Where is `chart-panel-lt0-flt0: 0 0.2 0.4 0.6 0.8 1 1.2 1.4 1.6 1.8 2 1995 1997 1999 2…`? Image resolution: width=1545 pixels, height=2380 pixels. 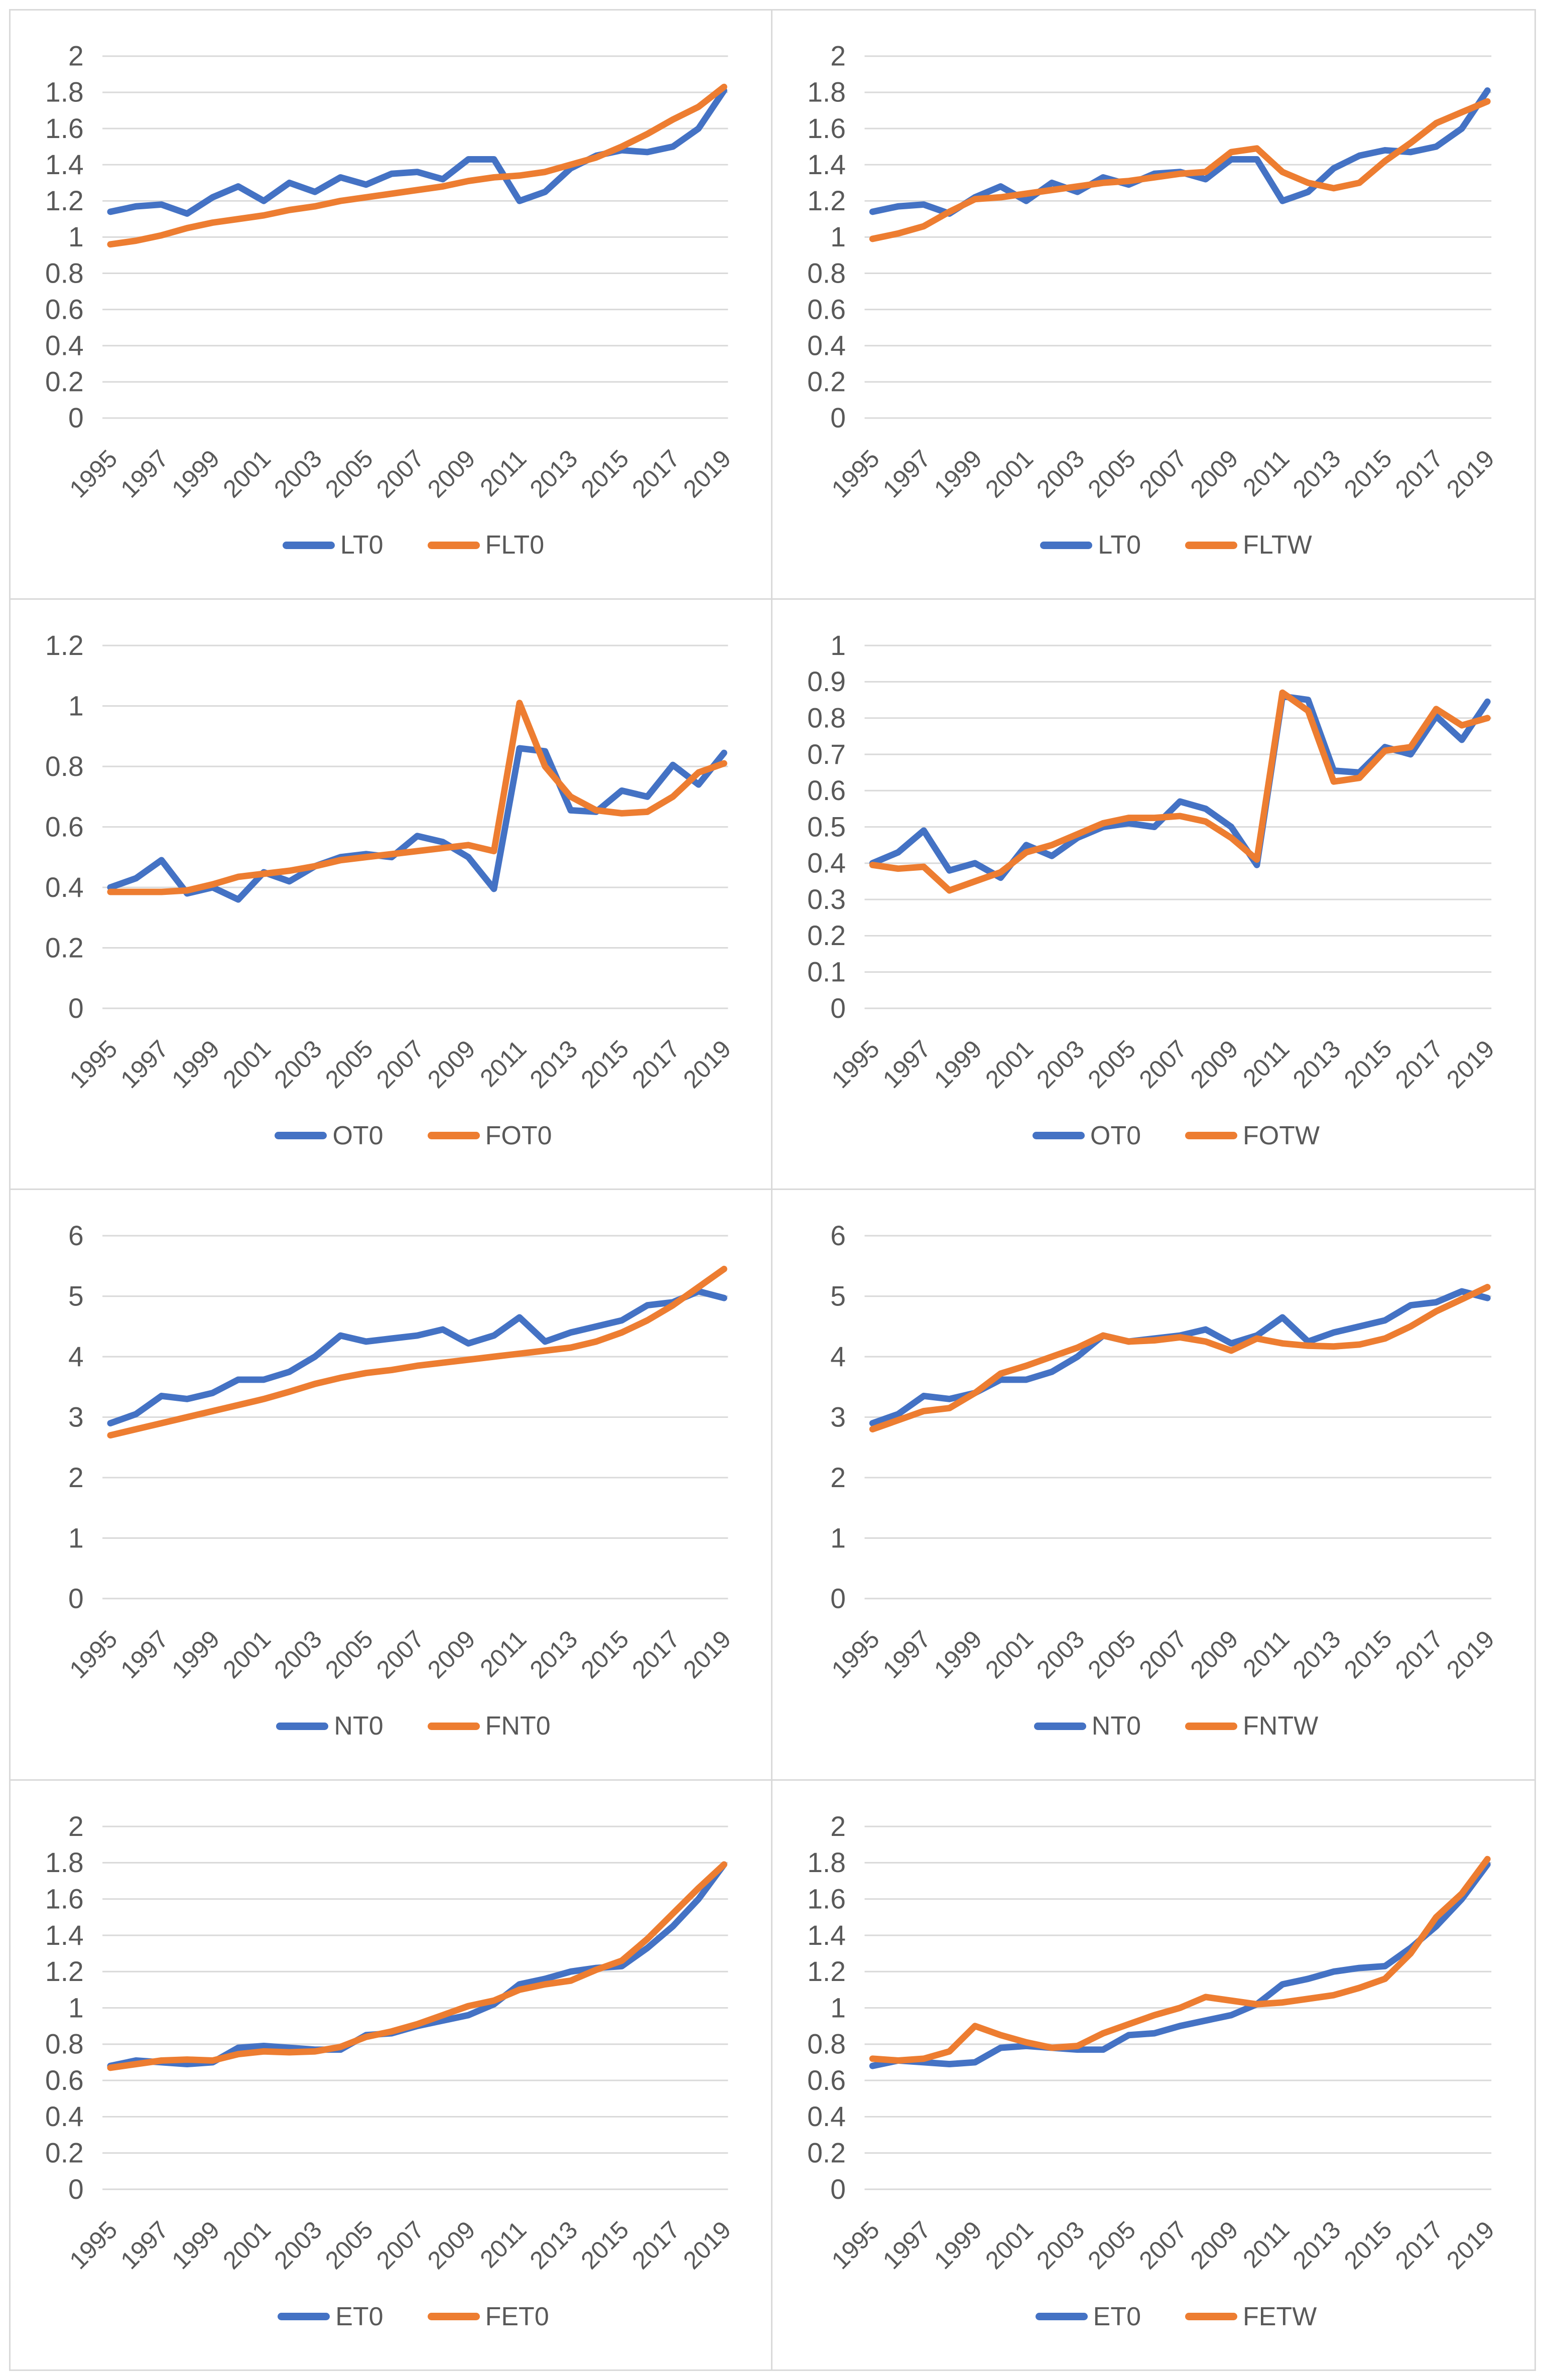
chart-panel-lt0-flt0: 0 0.2 0.4 0.6 0.8 1 1.2 1.4 1.6 1.8 2 1995 1997 1999 2… is located at coordinates (391, 304).